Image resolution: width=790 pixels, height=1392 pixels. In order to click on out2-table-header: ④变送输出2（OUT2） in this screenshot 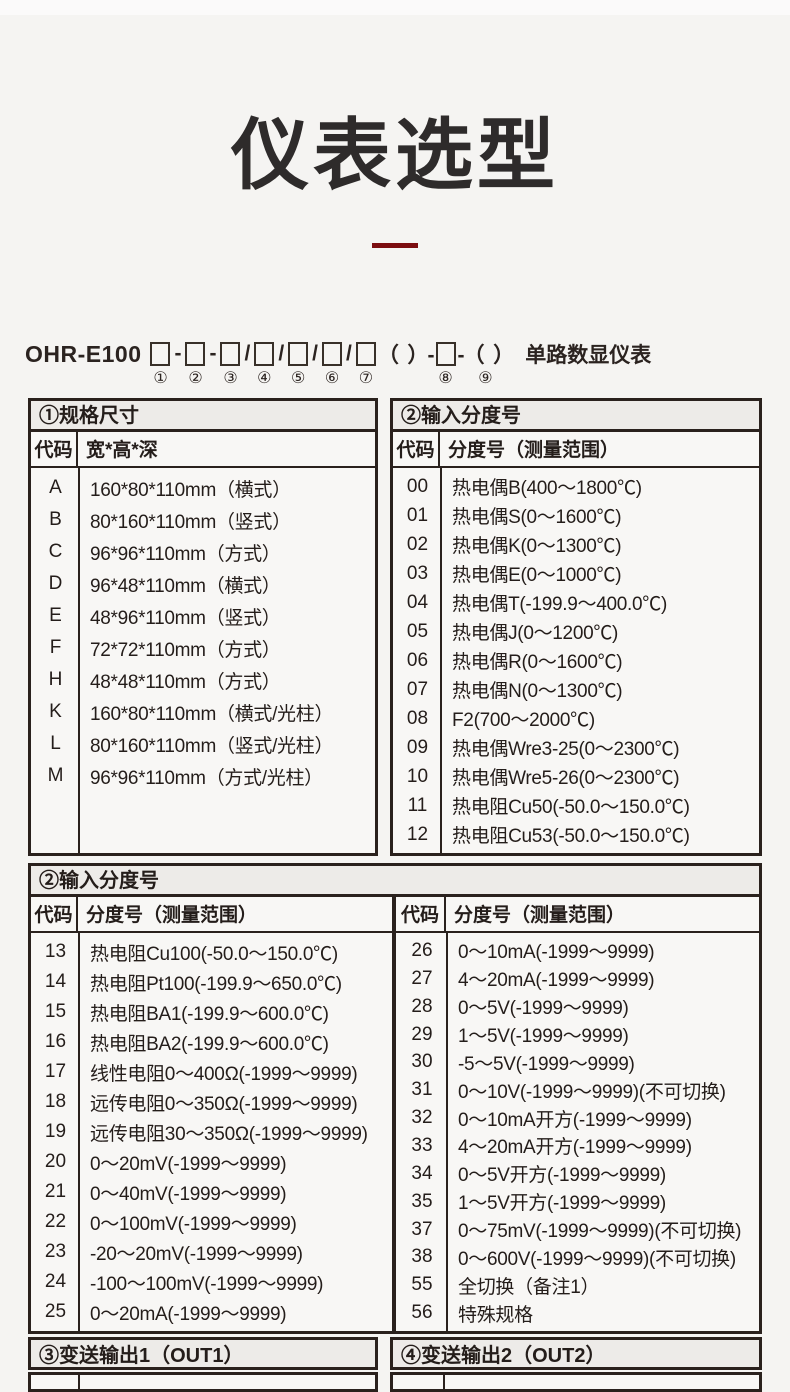, I will do `click(576, 1353)`.